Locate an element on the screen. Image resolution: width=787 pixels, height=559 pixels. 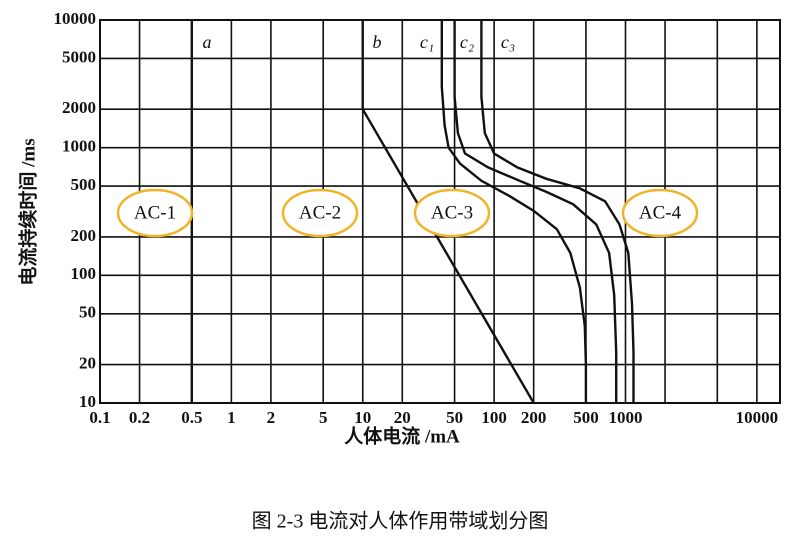
curve-label: c₂ is located at coordinates (467, 42).